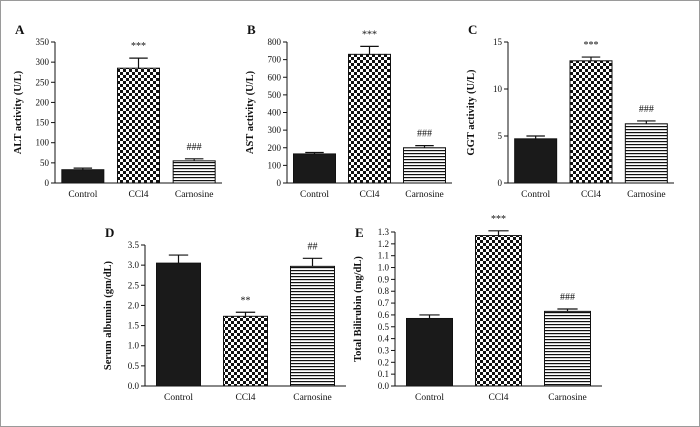 This screenshot has width=700, height=427. What do you see at coordinates (275, 60) in the screenshot?
I see `y-tick-label: 700` at bounding box center [275, 60].